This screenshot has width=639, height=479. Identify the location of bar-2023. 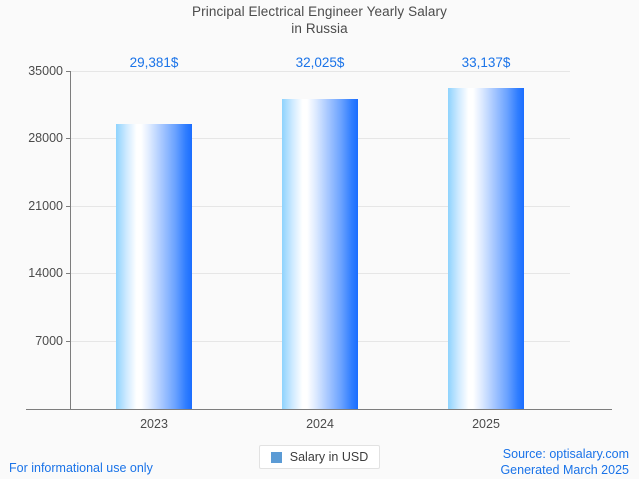
(154, 266).